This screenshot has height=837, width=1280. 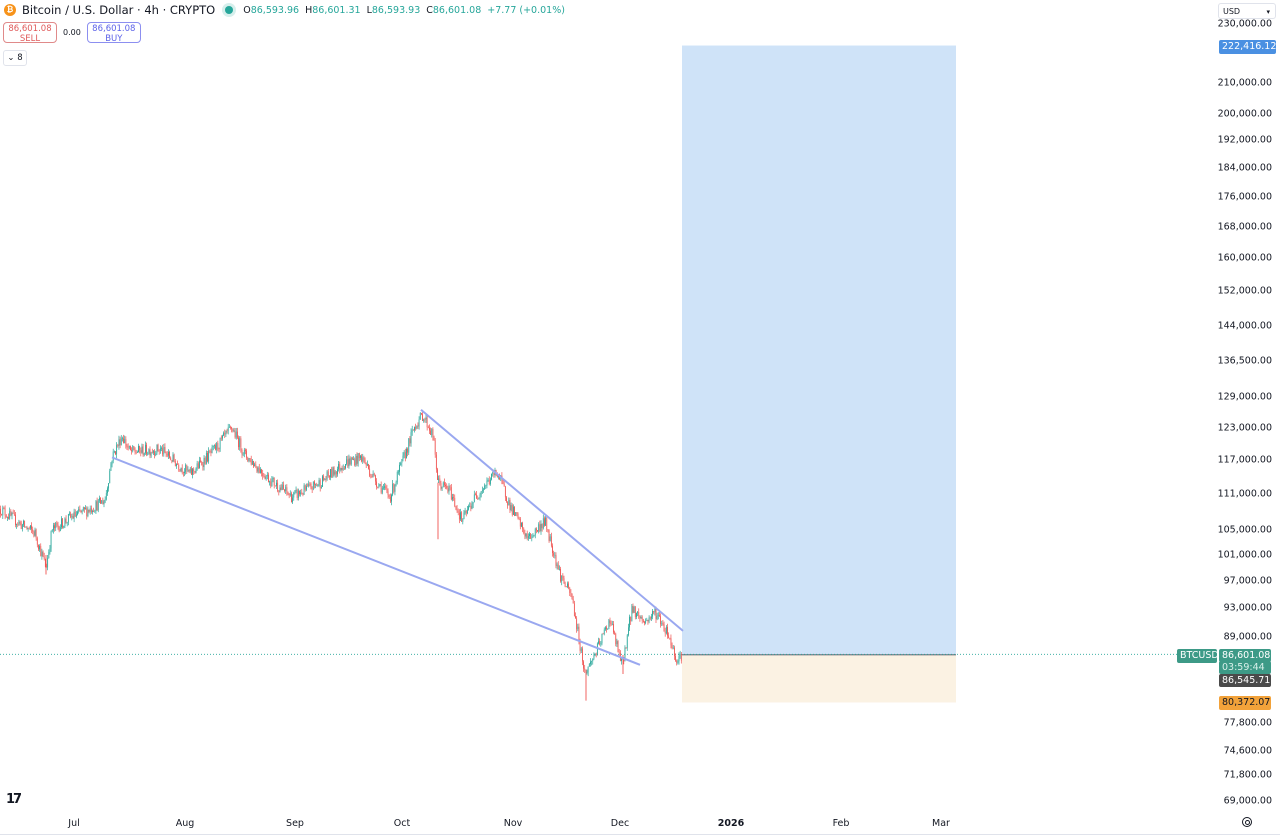 I want to click on price-axis-label: 210,000.00, so click(x=1244, y=83).